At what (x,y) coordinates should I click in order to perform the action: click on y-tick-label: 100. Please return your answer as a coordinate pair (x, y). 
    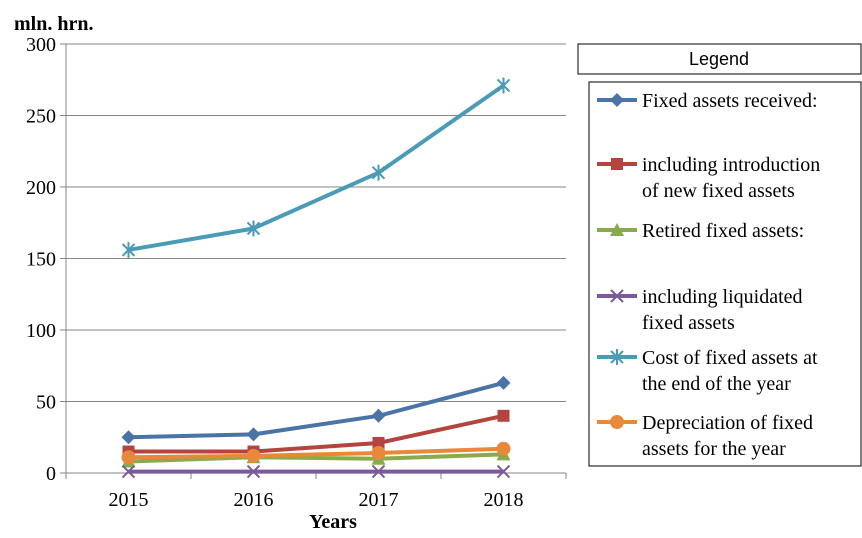
    Looking at the image, I should click on (41, 331).